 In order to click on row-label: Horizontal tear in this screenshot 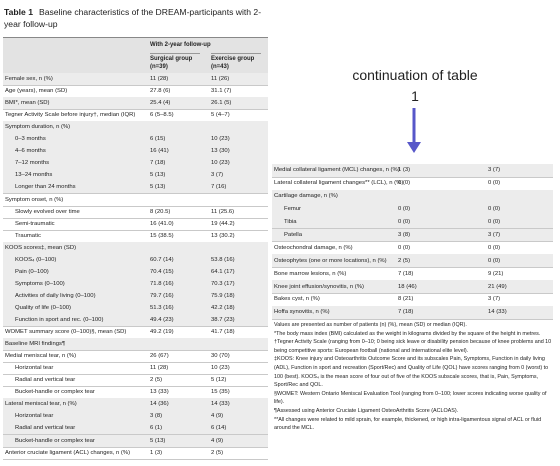, I will do `click(34, 416)`.